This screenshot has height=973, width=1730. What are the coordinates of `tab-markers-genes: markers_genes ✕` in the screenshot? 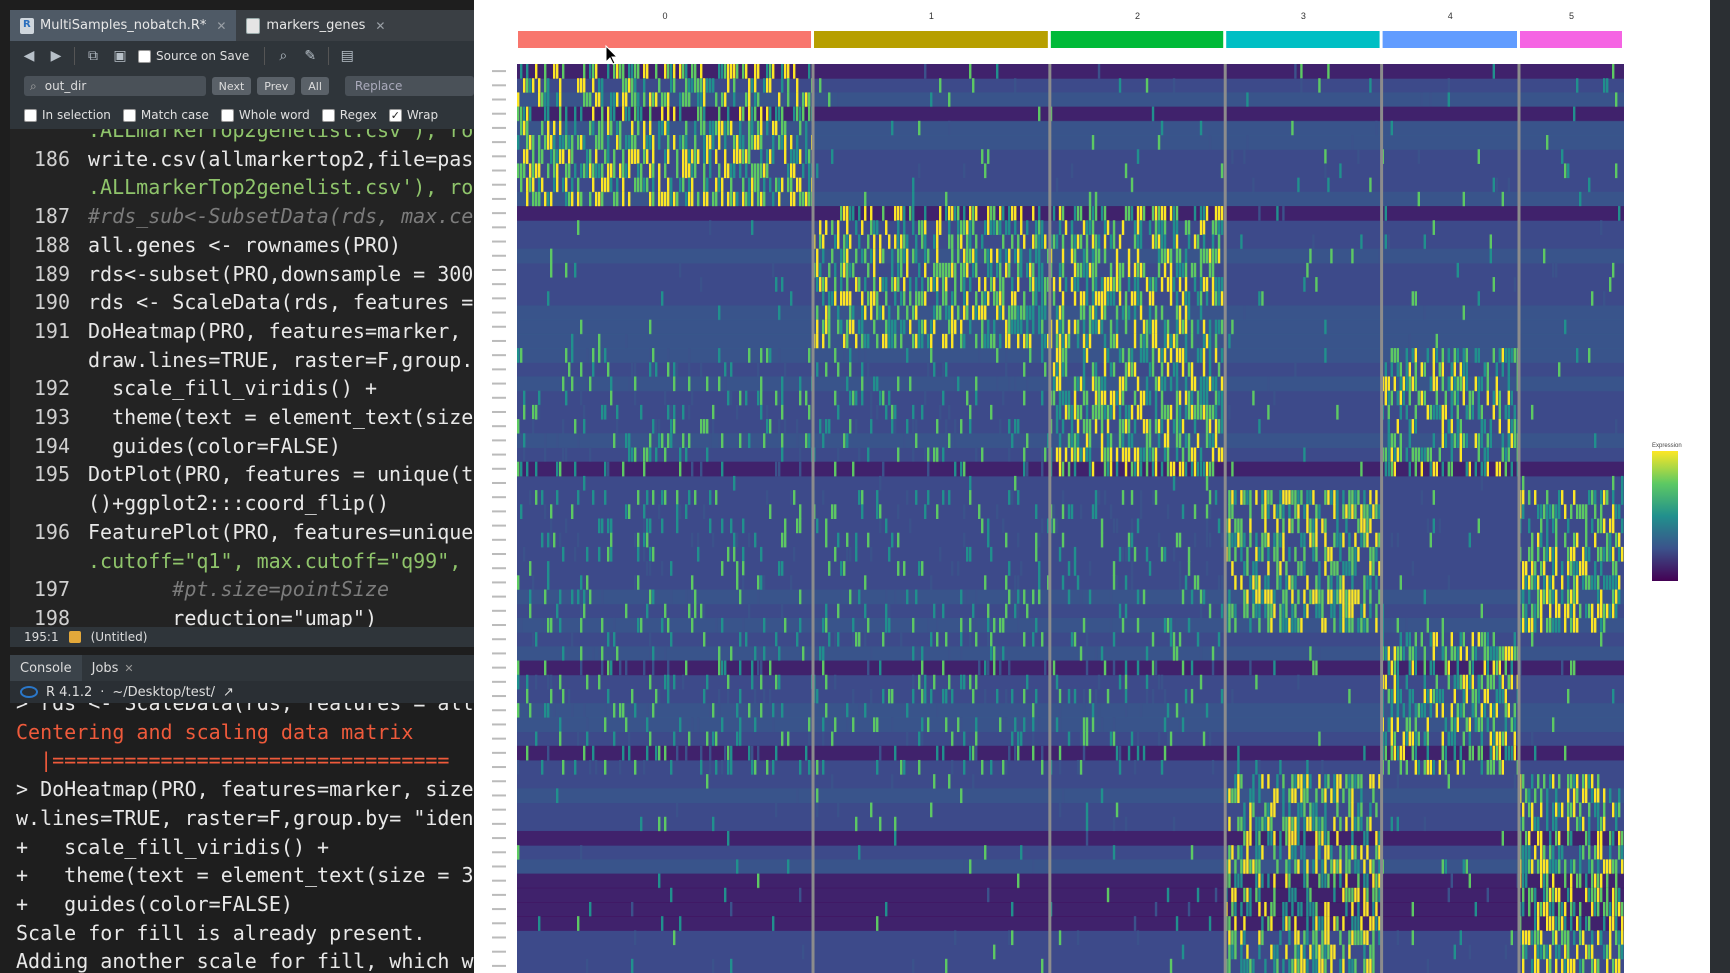 It's located at (315, 25).